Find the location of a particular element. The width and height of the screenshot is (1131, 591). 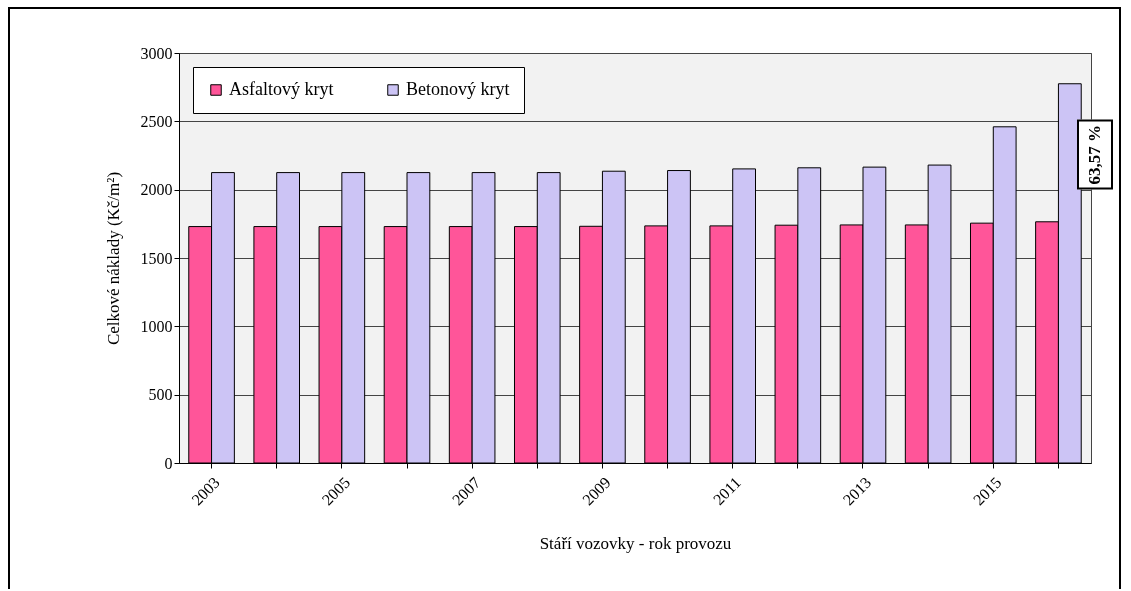

y-tick-label: 3000 is located at coordinates (156, 53).